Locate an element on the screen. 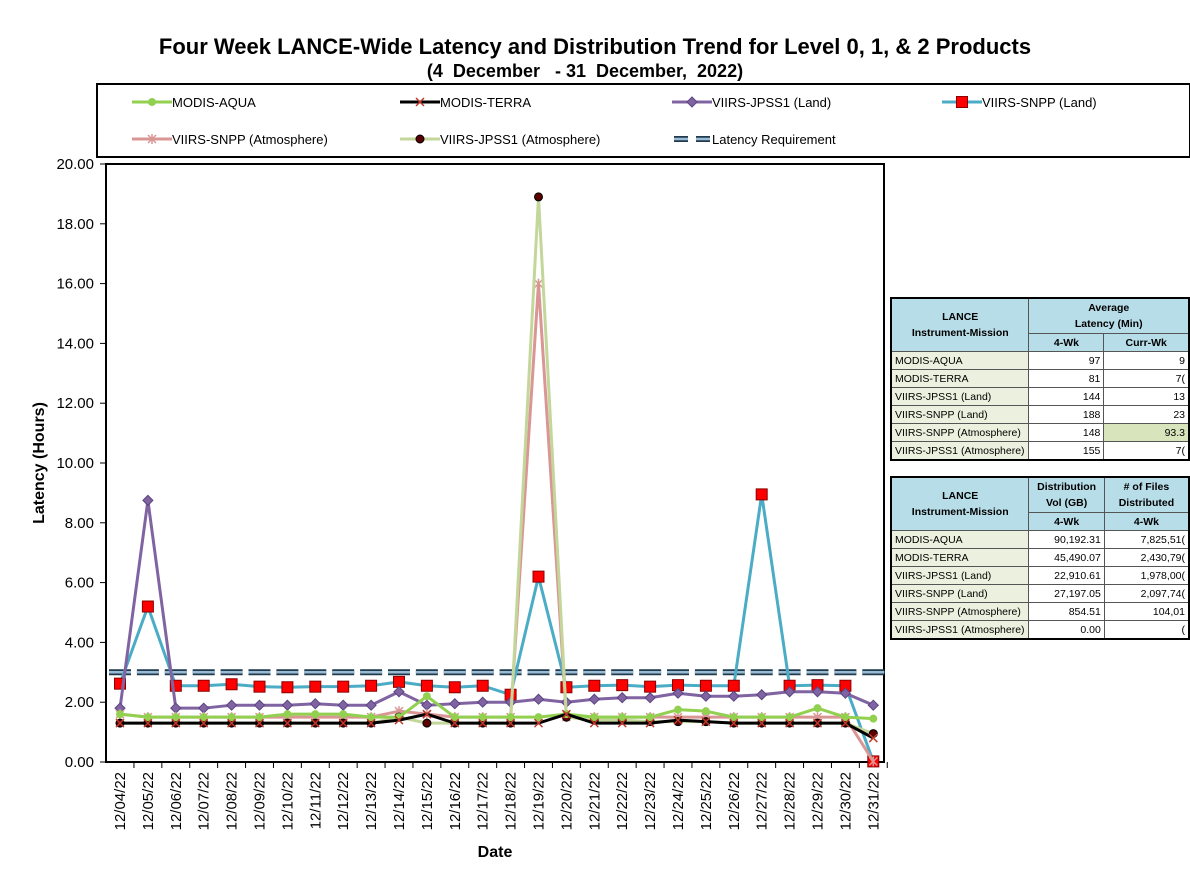 The image size is (1190, 889). header-average: Average is located at coordinates (1109, 308).